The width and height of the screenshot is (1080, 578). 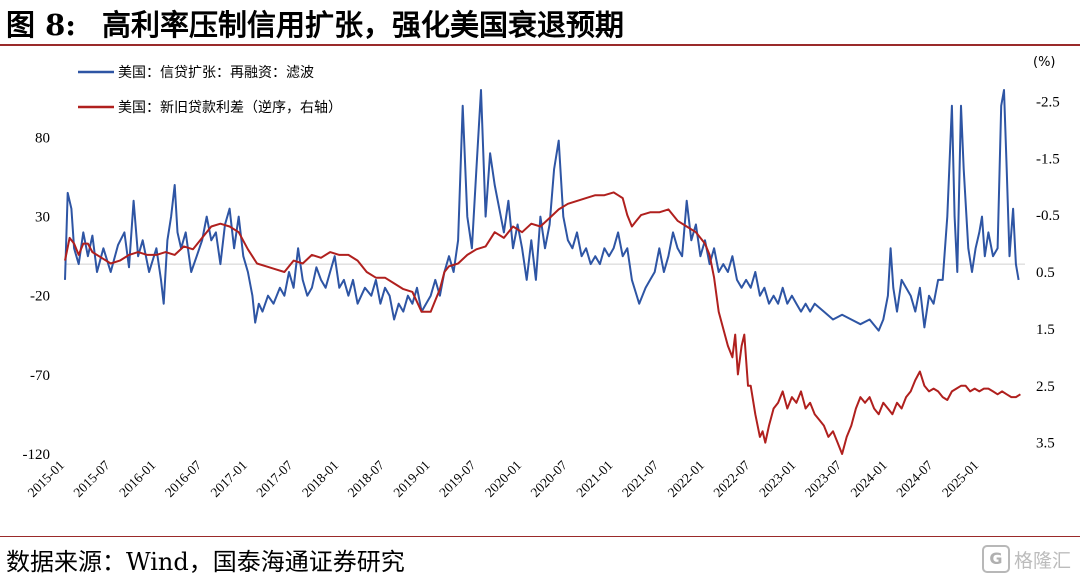 What do you see at coordinates (914, 478) in the screenshot?
I see `x-tick-label: 2024-07` at bounding box center [914, 478].